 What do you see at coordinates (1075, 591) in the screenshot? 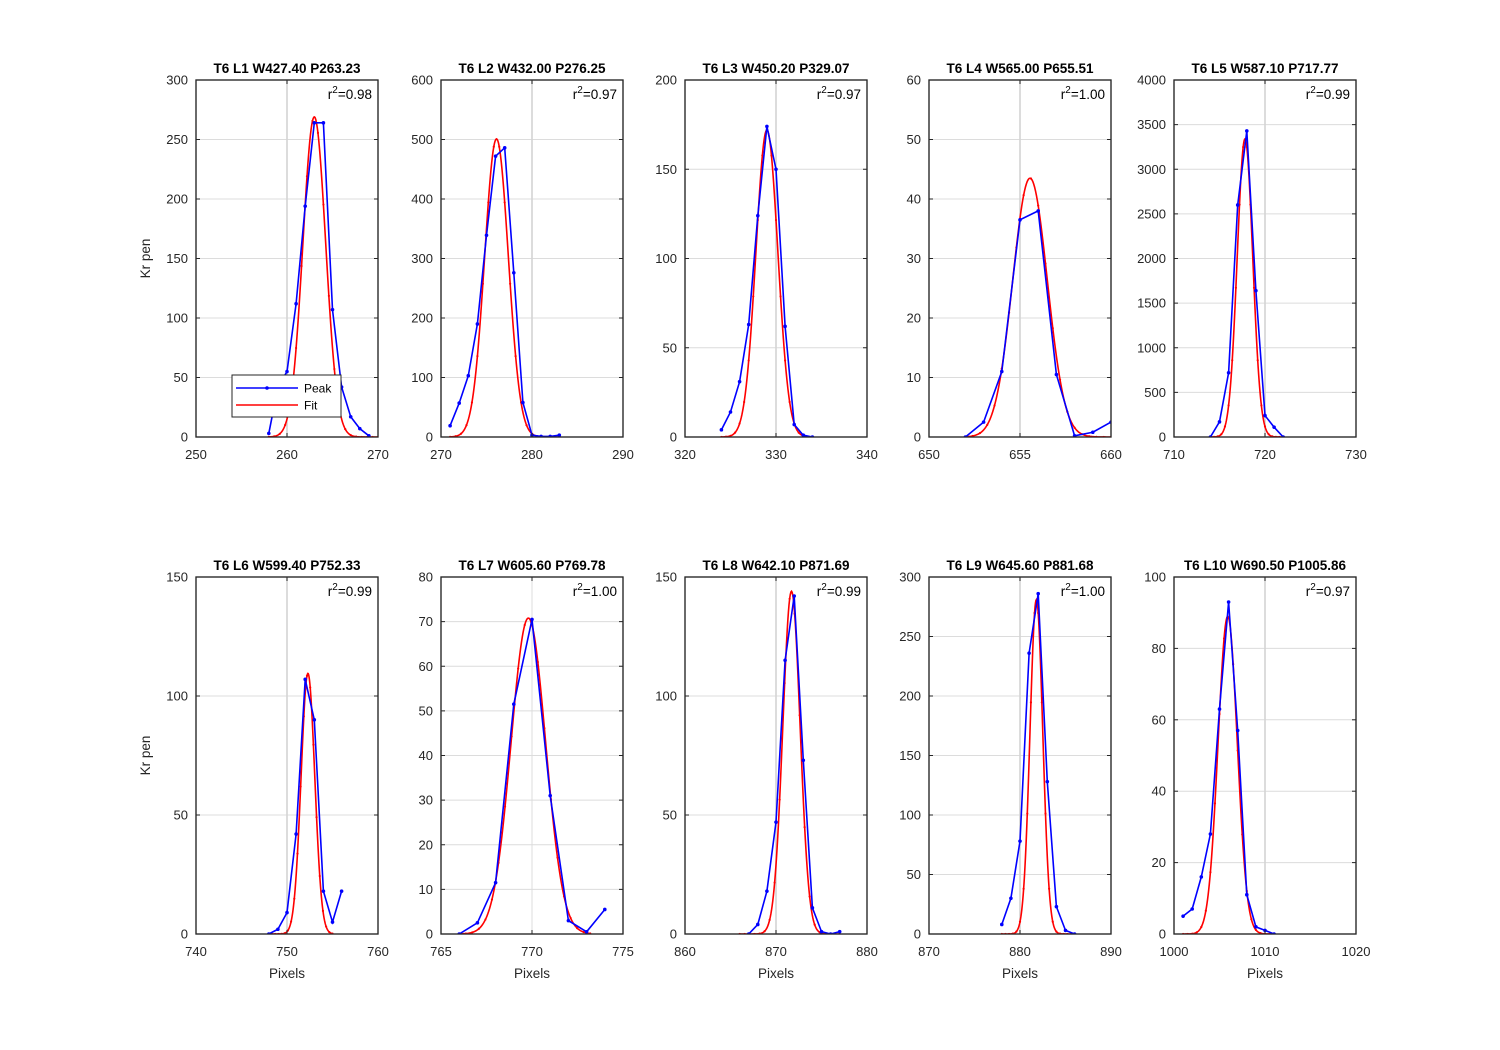
I see `equals-sign: =` at bounding box center [1075, 591].